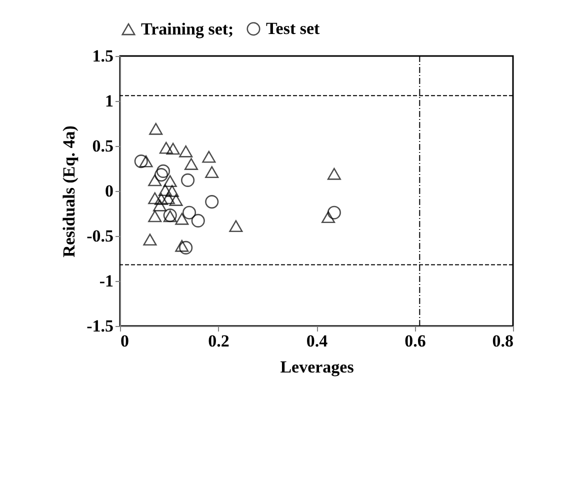  What do you see at coordinates (103, 56) in the screenshot?
I see `y-tick-label: 1.5` at bounding box center [103, 56].